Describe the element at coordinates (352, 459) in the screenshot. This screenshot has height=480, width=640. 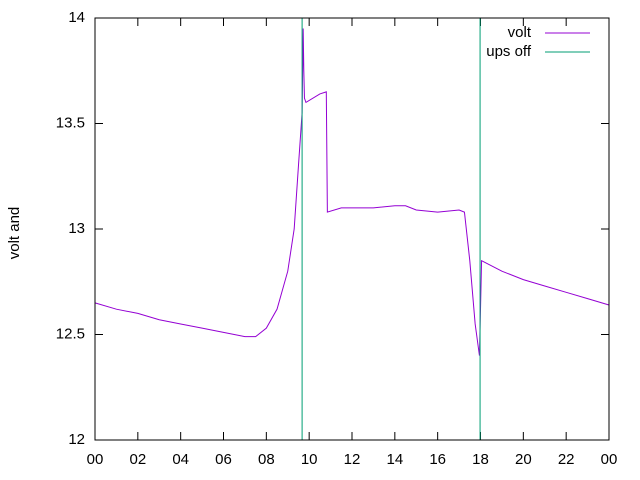
I see `x-tick-label: 12` at that location.